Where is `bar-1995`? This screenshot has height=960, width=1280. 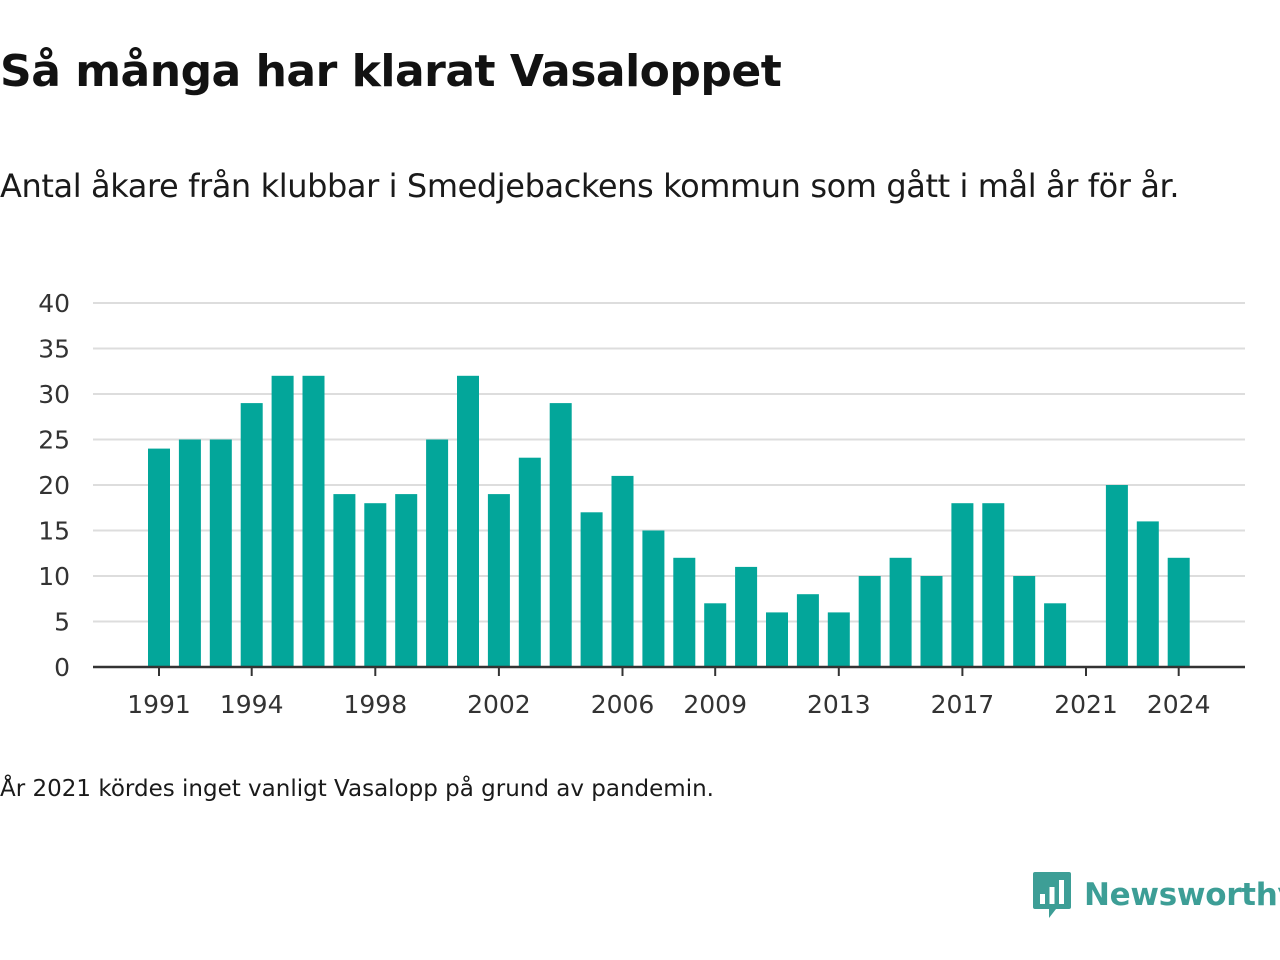 bar-1995 is located at coordinates (282, 521).